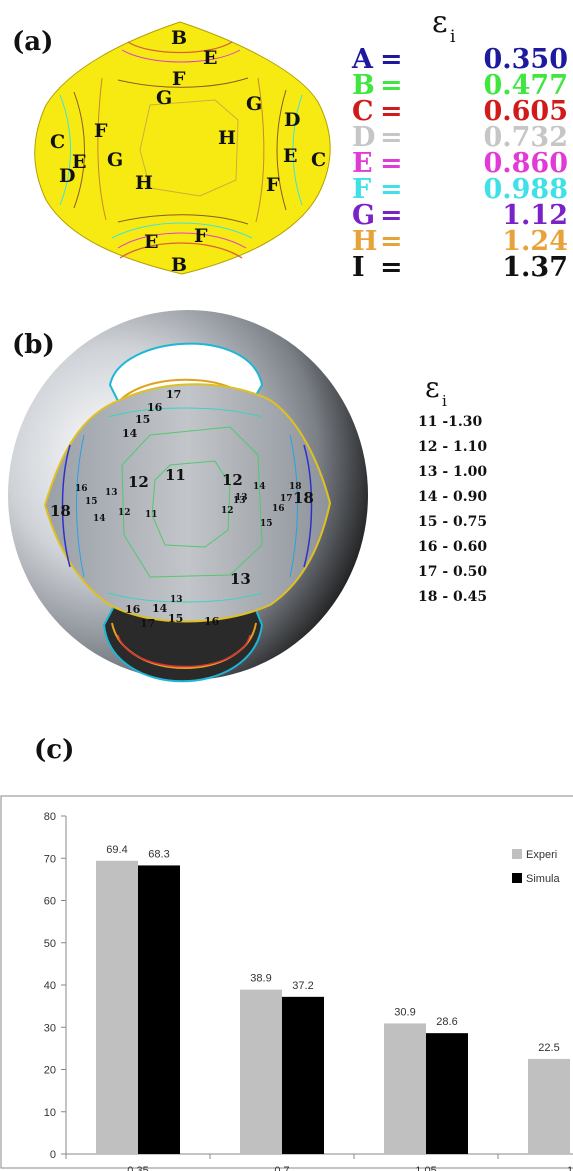 This screenshot has height=1171, width=573. Describe the element at coordinates (525, 137) in the screenshot. I see `panel-a-legend-value: 0.732` at that location.